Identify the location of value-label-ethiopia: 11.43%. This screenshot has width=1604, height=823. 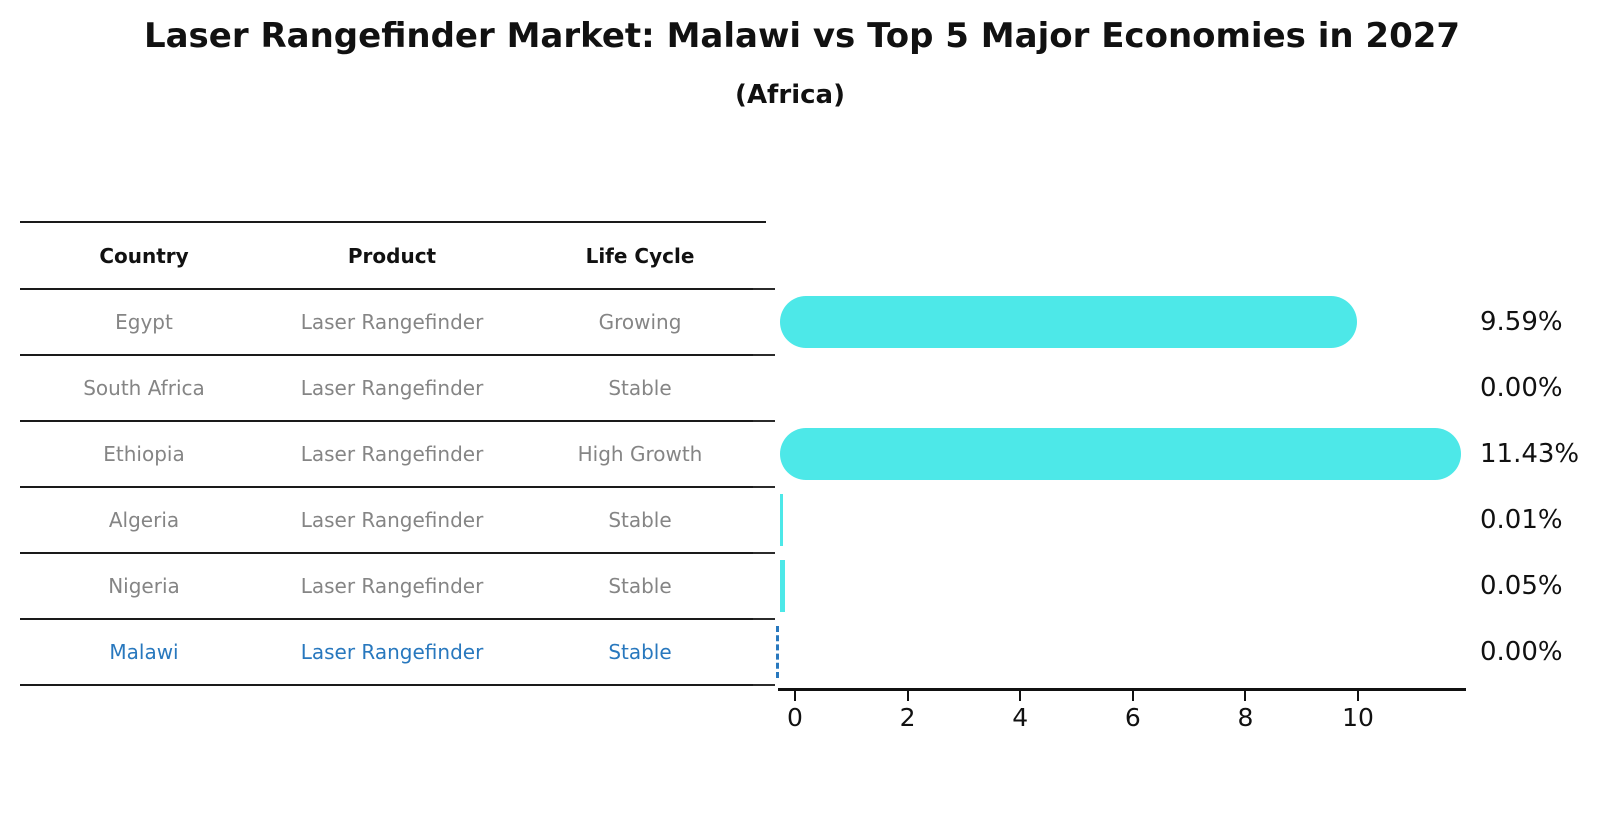
(1530, 454).